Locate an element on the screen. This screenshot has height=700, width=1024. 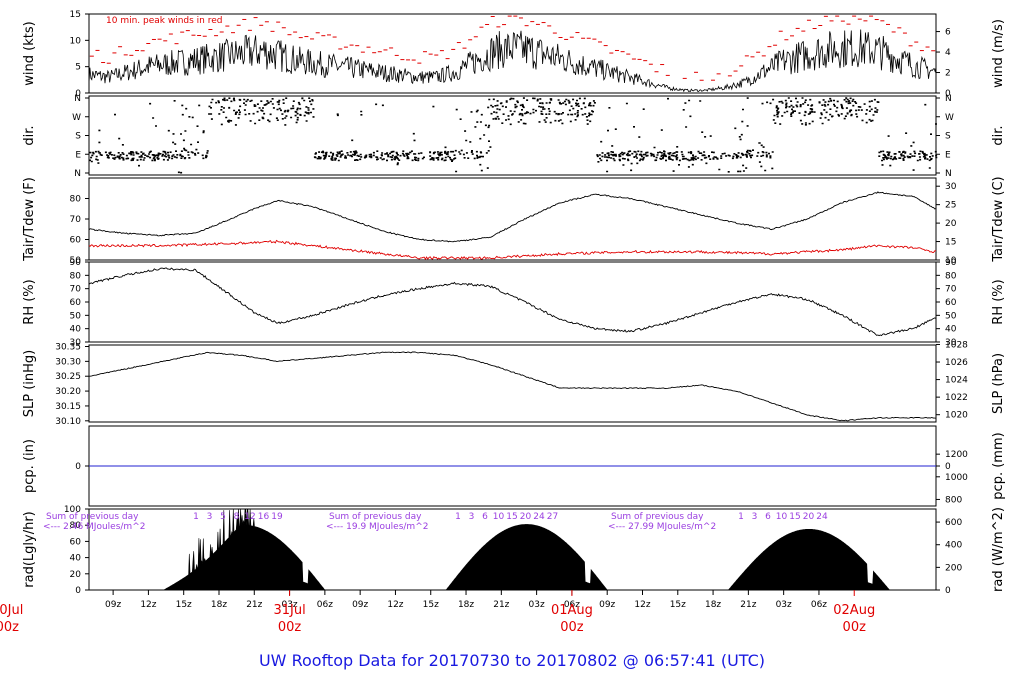
left-tick-label: 0 is located at coordinates (78, 94).